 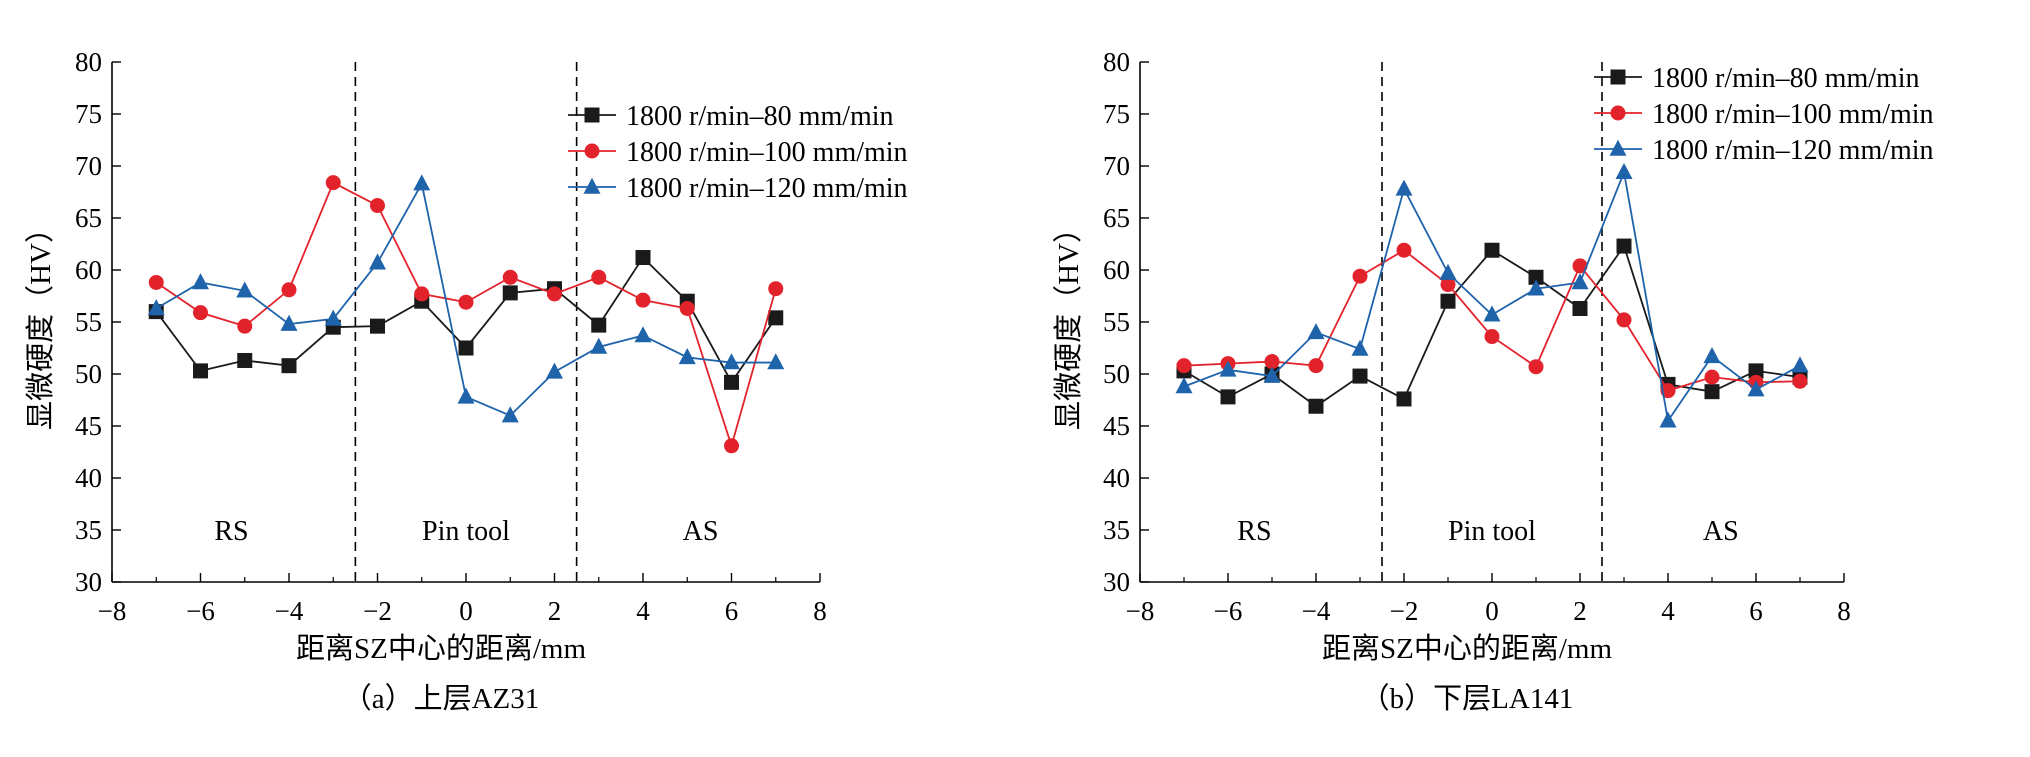 What do you see at coordinates (1492, 611) in the screenshot?
I see `x-tick-label: 0` at bounding box center [1492, 611].